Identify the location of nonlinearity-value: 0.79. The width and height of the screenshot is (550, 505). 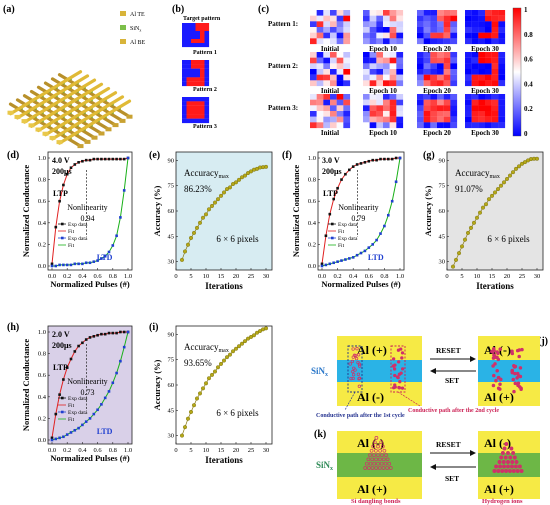
(358, 218).